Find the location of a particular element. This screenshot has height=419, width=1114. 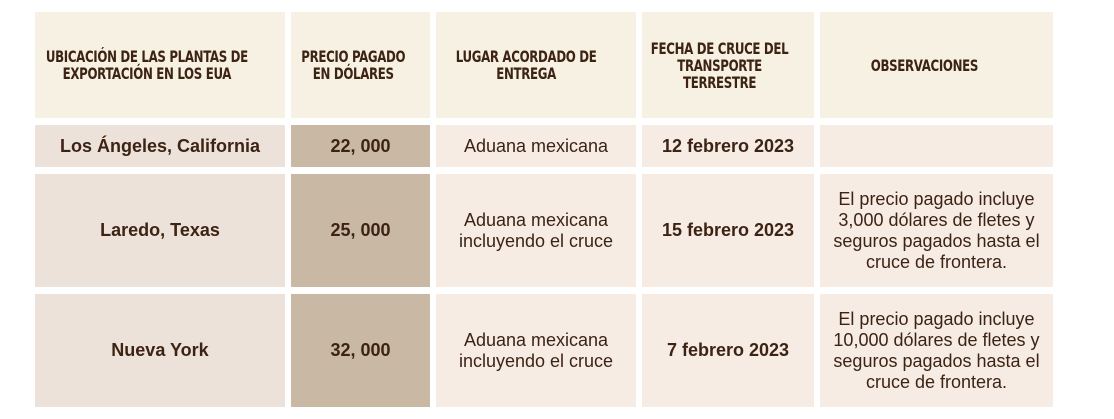

header-precio: PRECIO PAGADO EN DÓLARES is located at coordinates (360, 65).